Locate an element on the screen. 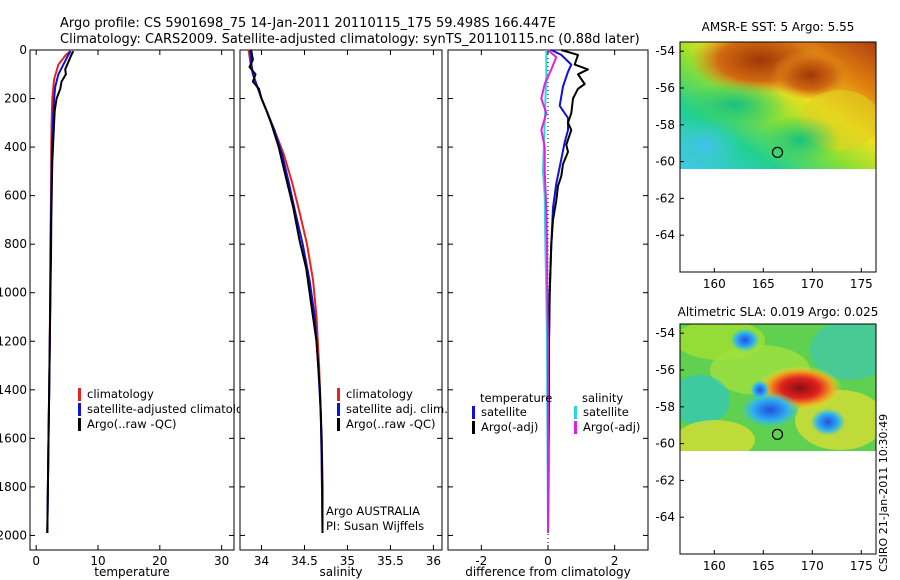 This screenshot has width=900, height=580. salinity-legend-label: climatology is located at coordinates (379, 394).